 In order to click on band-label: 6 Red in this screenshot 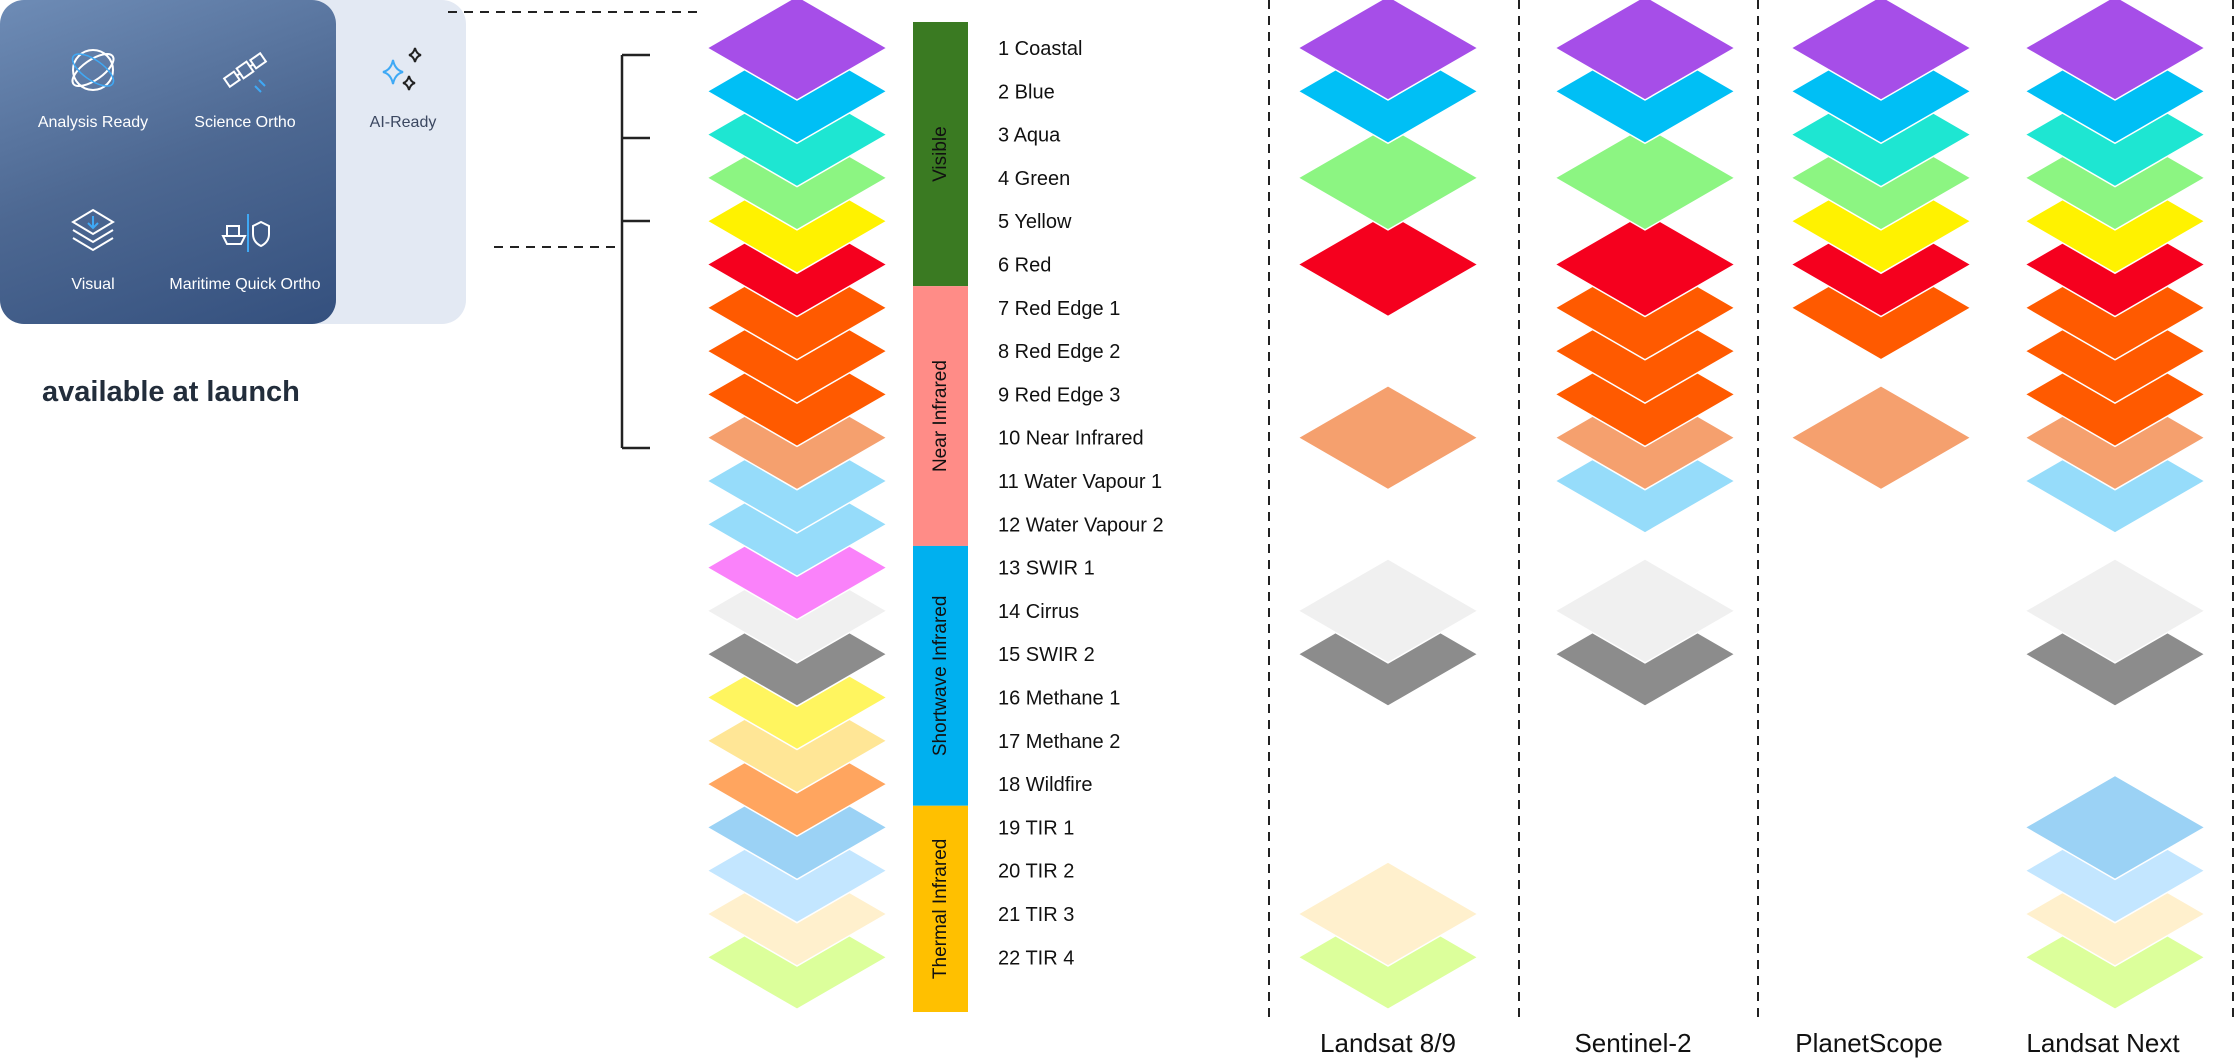, I will do `click(1024, 266)`.